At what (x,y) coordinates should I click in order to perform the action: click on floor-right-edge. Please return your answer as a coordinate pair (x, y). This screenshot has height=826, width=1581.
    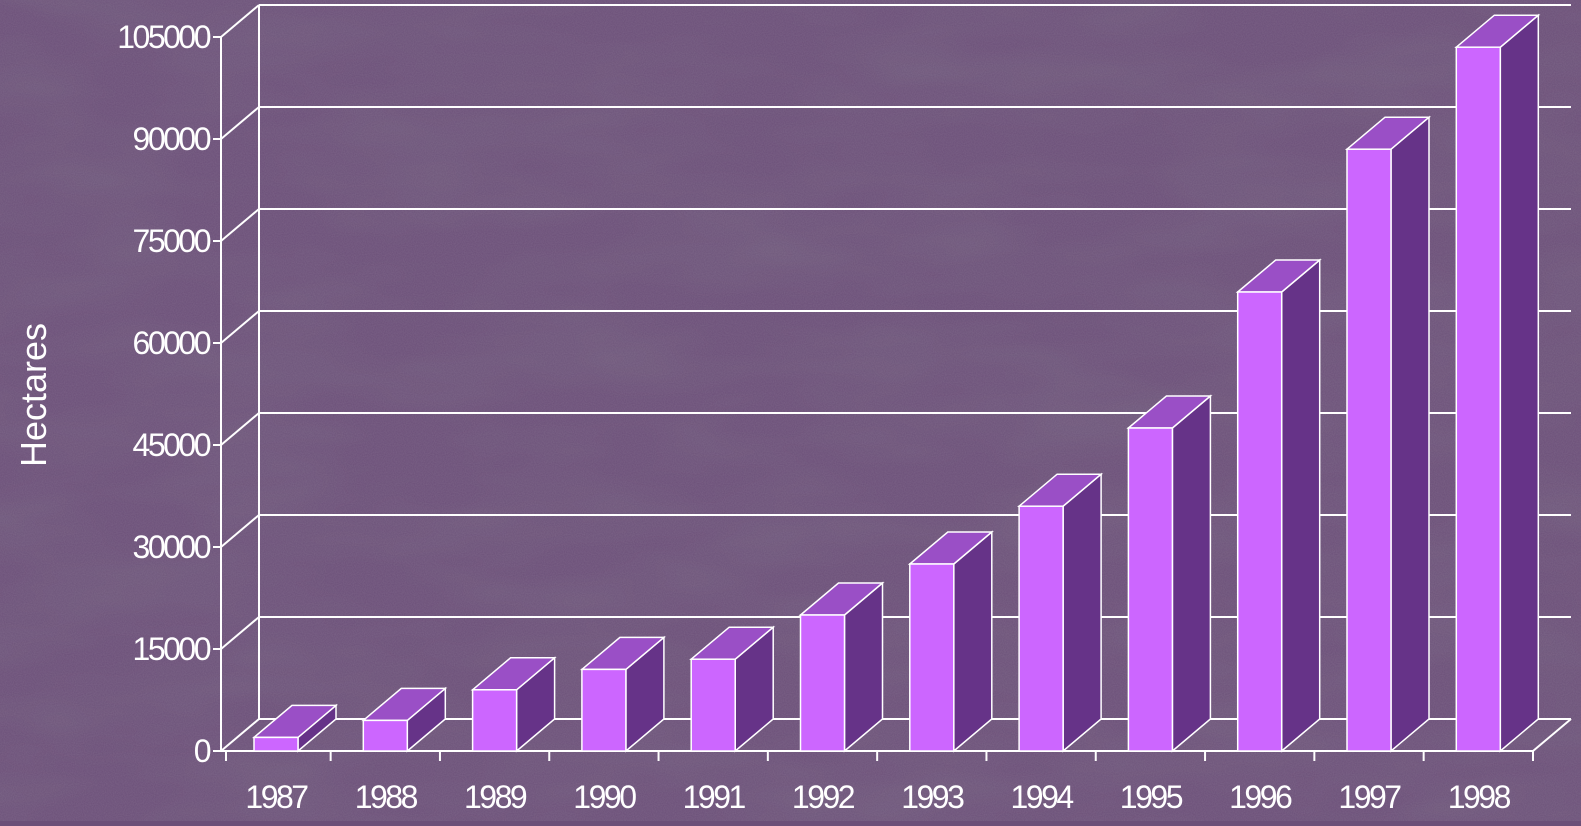
    Looking at the image, I should click on (1552, 735).